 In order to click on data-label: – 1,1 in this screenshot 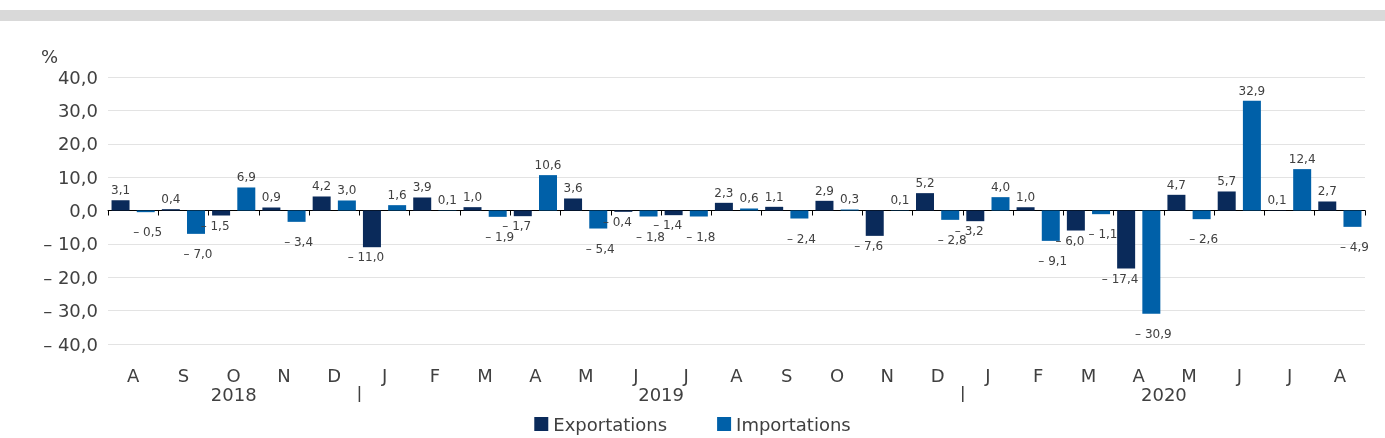, I will do `click(1103, 234)`.